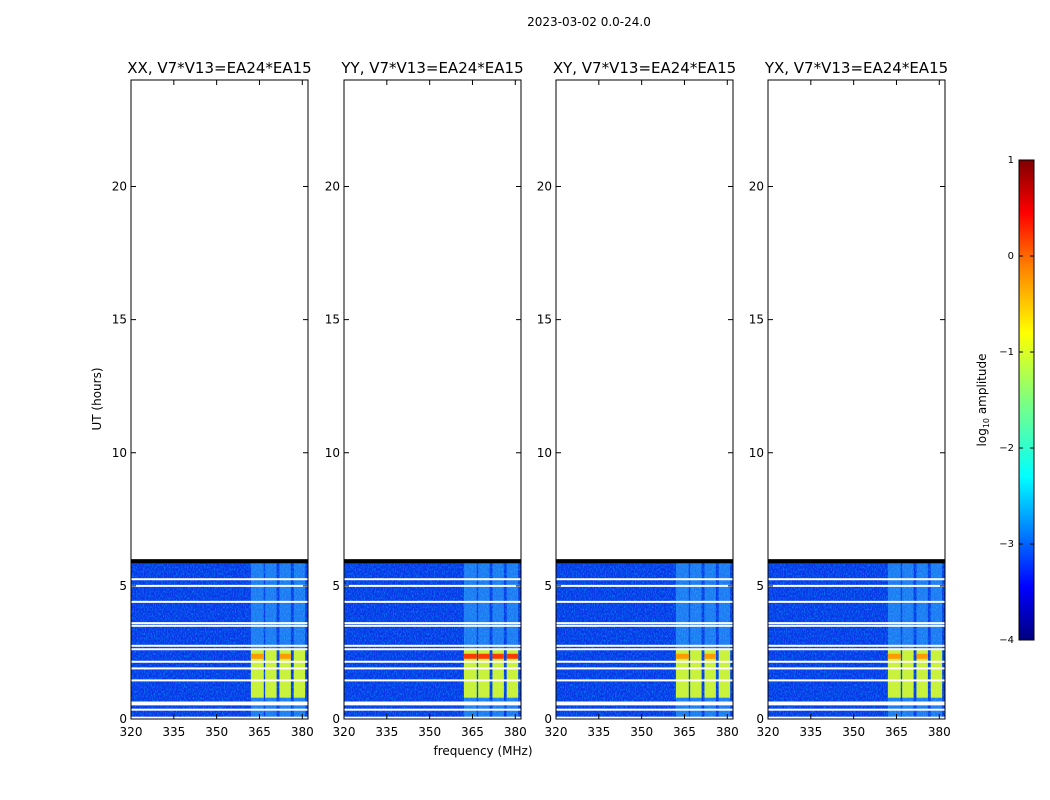  Describe the element at coordinates (856, 68) in the screenshot. I see `panel-title: YX, V7*V13=EA24*EA15` at that location.